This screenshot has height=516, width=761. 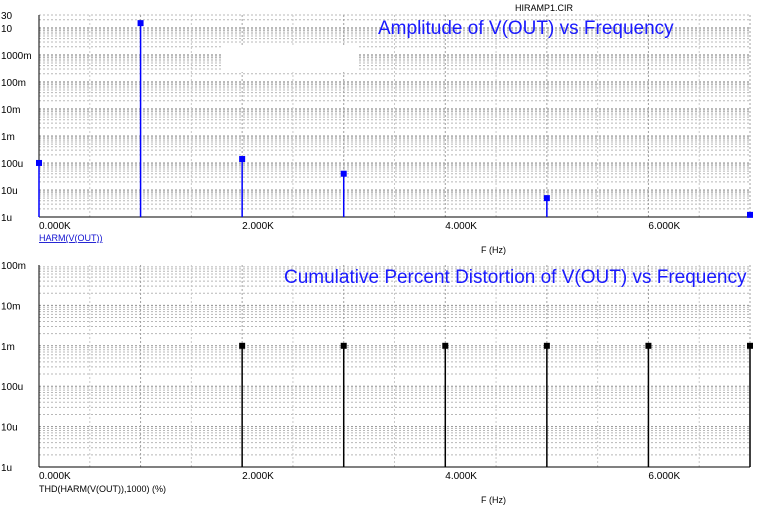 What do you see at coordinates (544, 8) in the screenshot?
I see `window-title: HIRAMP1.CIR` at bounding box center [544, 8].